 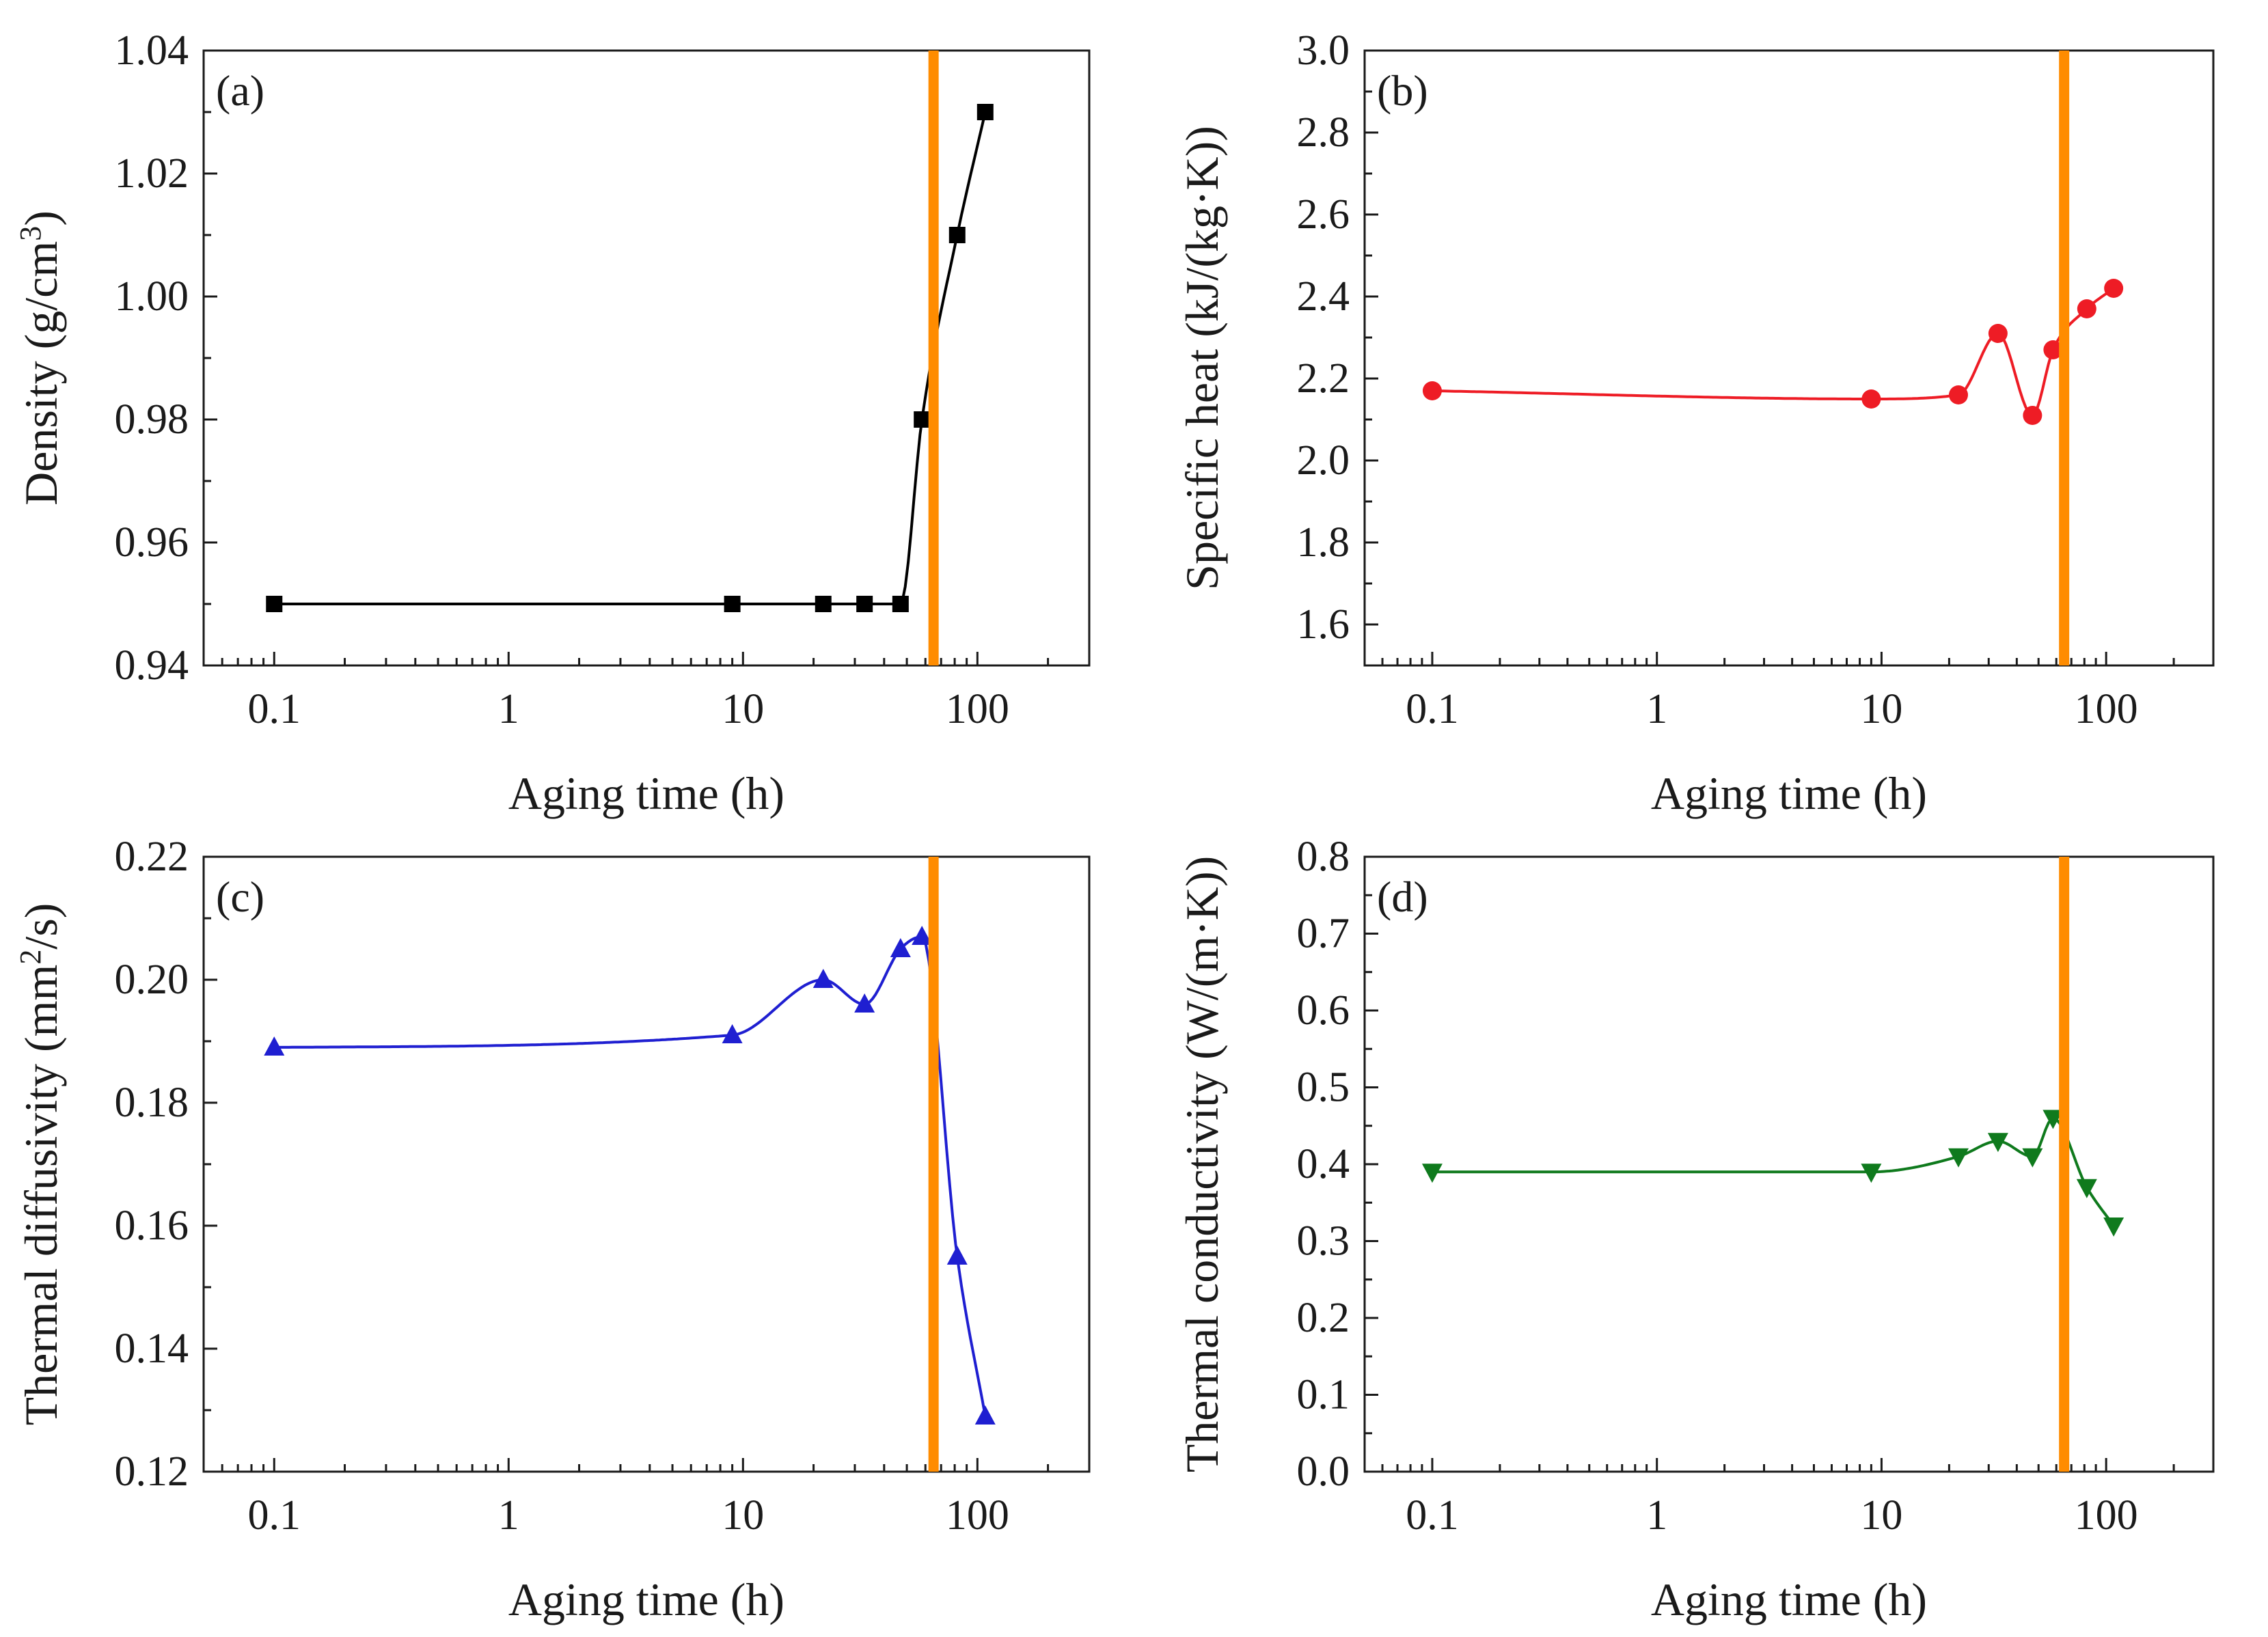 I want to click on panel-letter: (a), so click(x=240, y=90).